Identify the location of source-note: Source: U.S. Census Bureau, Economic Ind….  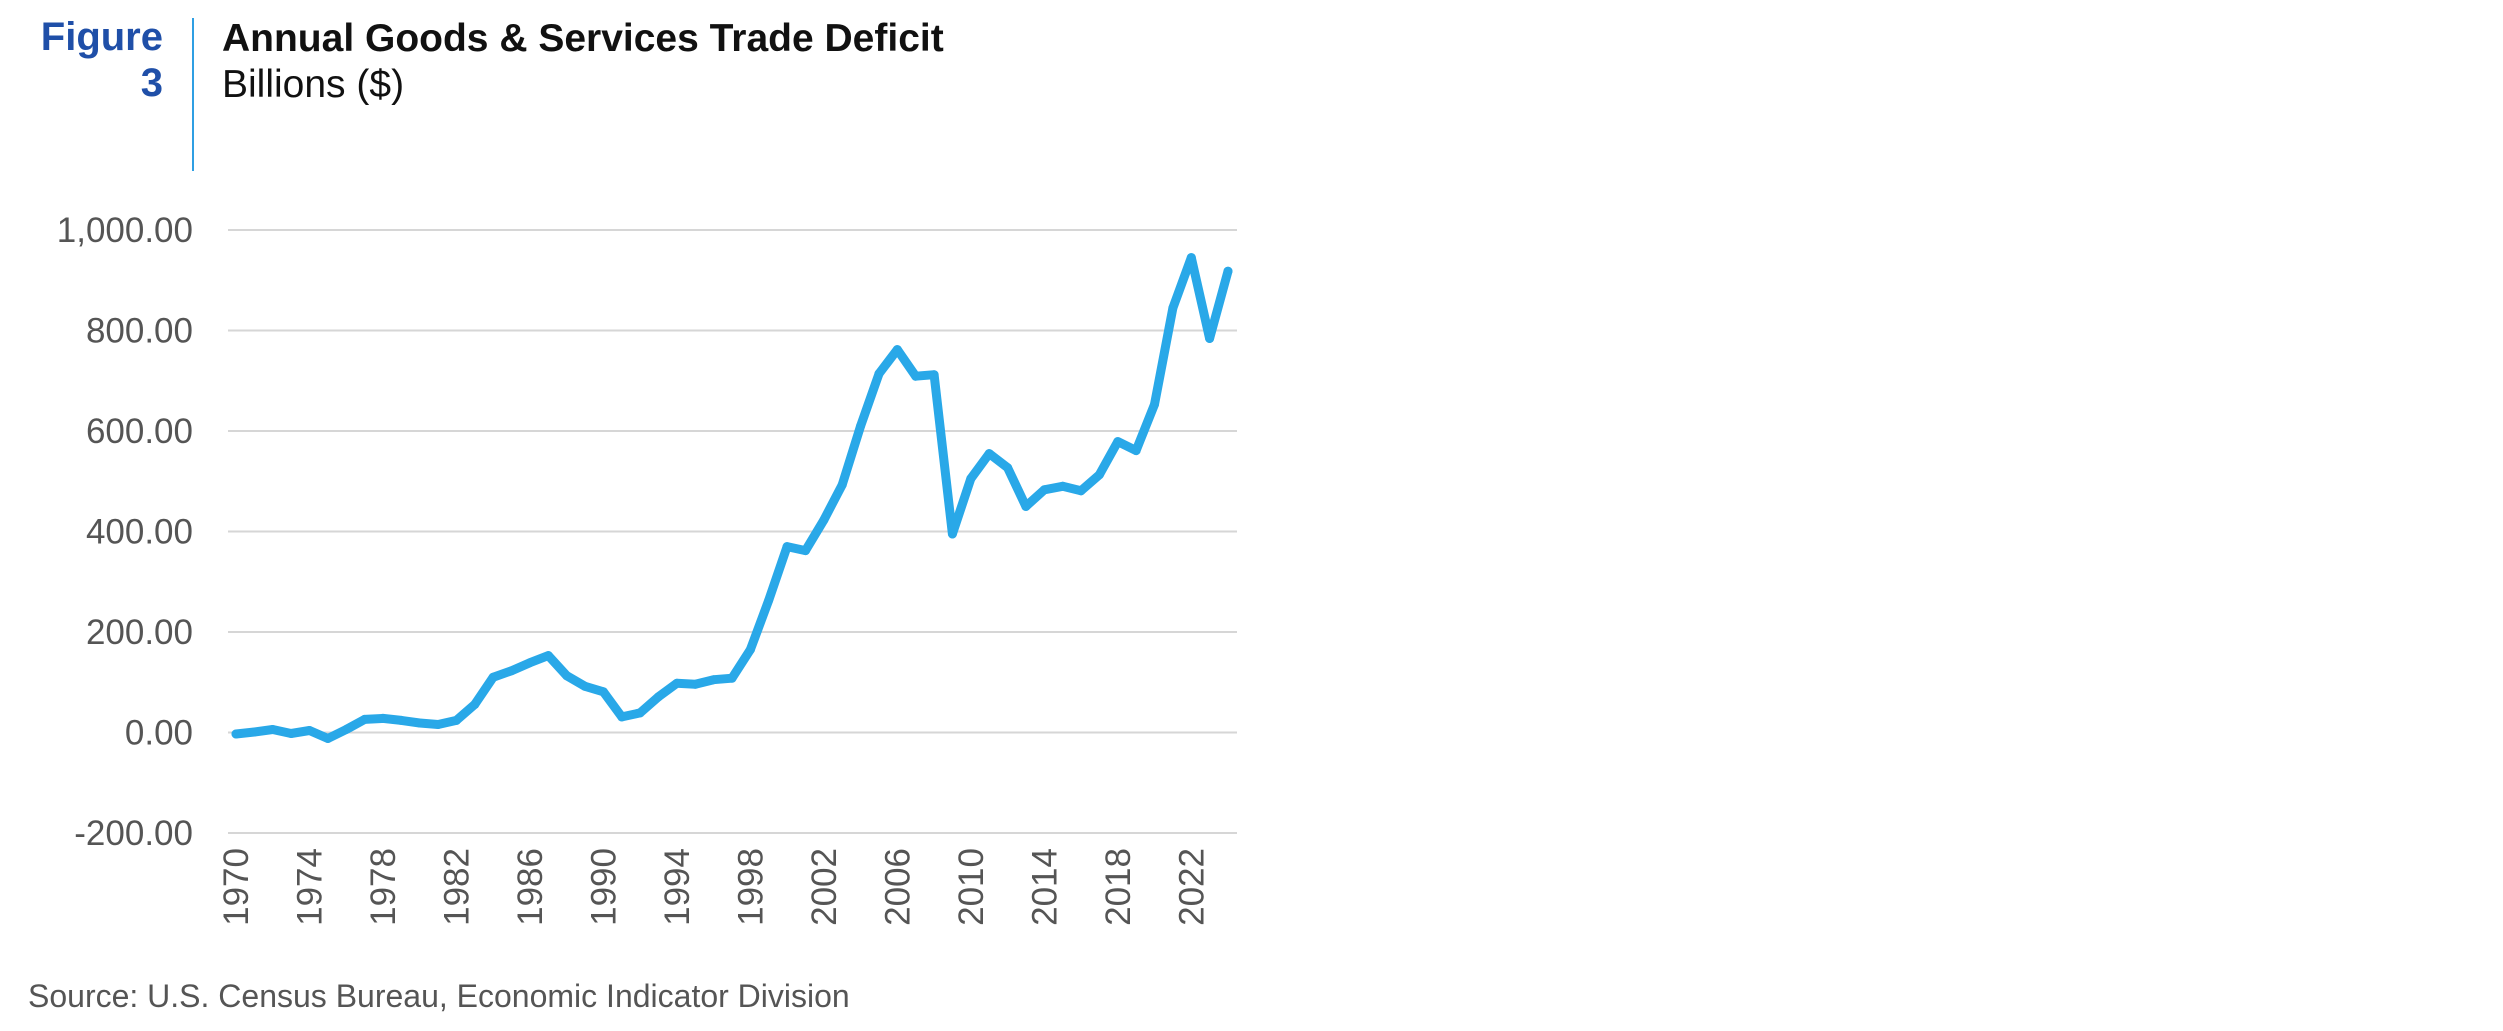
(439, 996).